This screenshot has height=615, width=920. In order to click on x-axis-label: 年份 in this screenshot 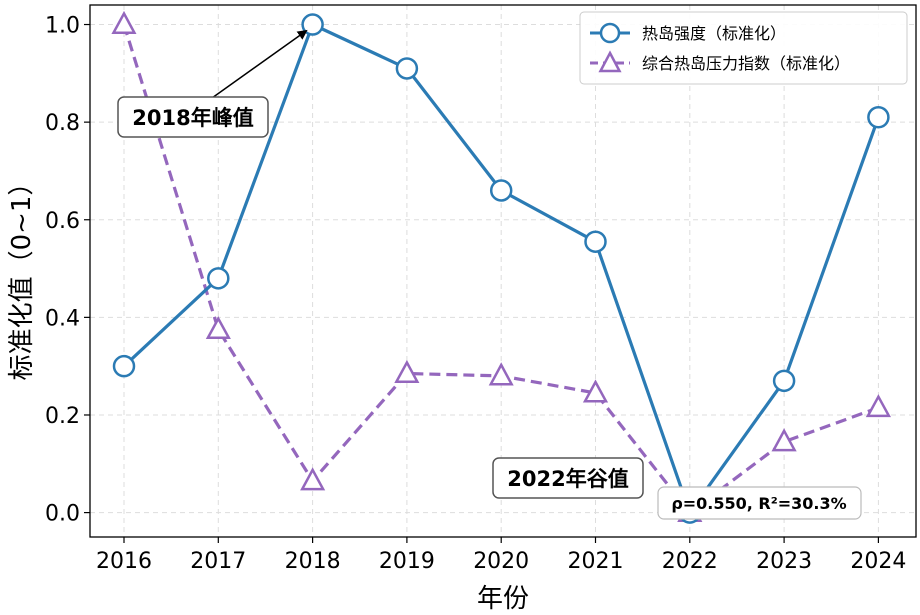, I will do `click(503, 599)`.